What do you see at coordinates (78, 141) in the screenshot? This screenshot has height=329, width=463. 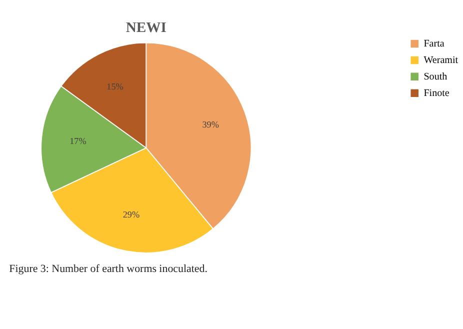 I see `data-label: 17%` at bounding box center [78, 141].